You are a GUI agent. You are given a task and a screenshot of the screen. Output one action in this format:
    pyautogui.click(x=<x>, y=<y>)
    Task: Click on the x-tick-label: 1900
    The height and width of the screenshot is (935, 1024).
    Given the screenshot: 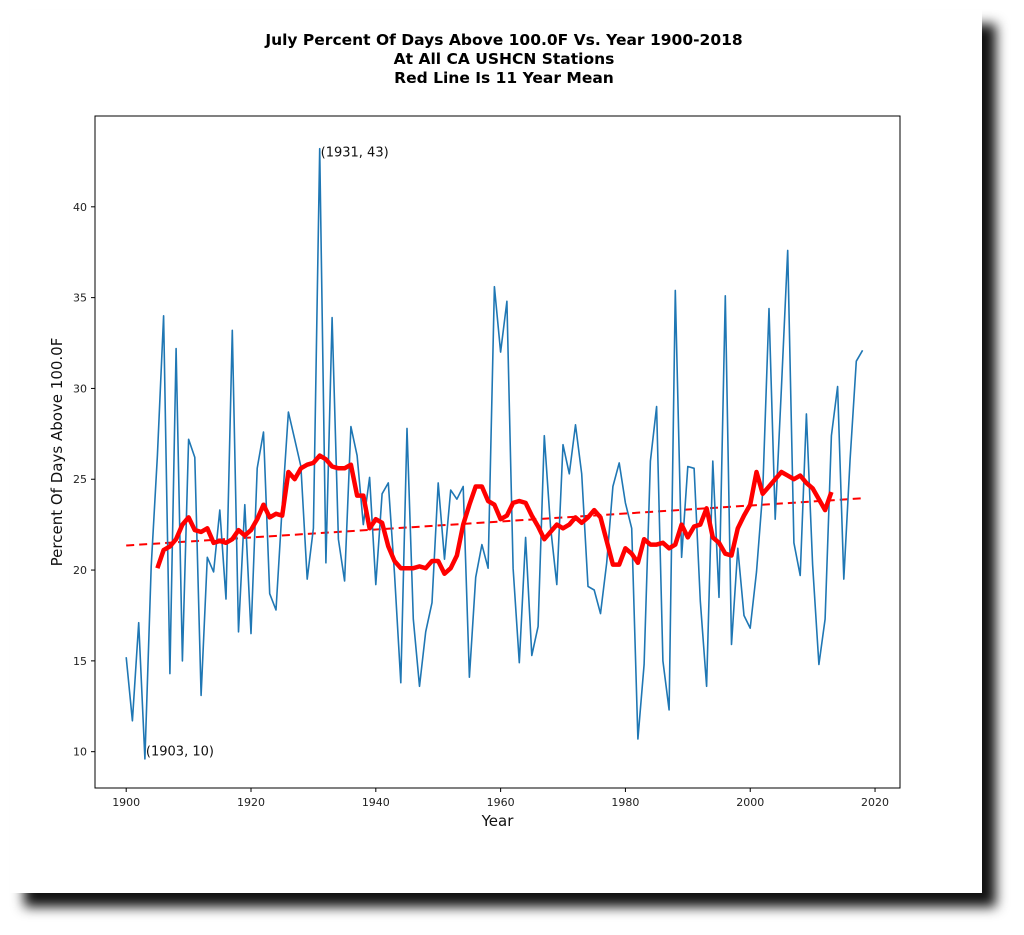 What is the action you would take?
    pyautogui.click(x=126, y=802)
    